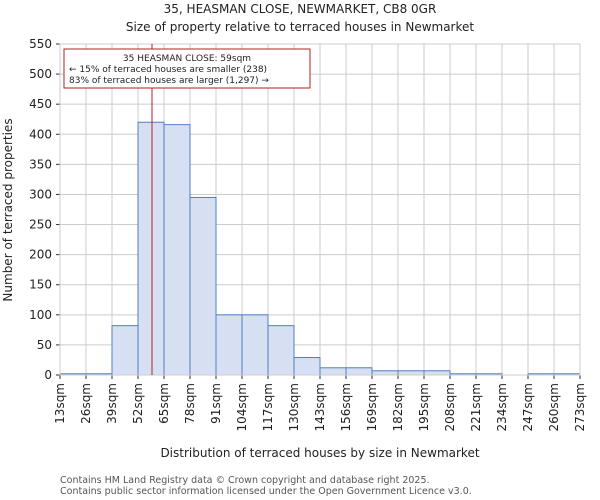  I want to click on x-tick-label: 260sqm, so click(554, 407).